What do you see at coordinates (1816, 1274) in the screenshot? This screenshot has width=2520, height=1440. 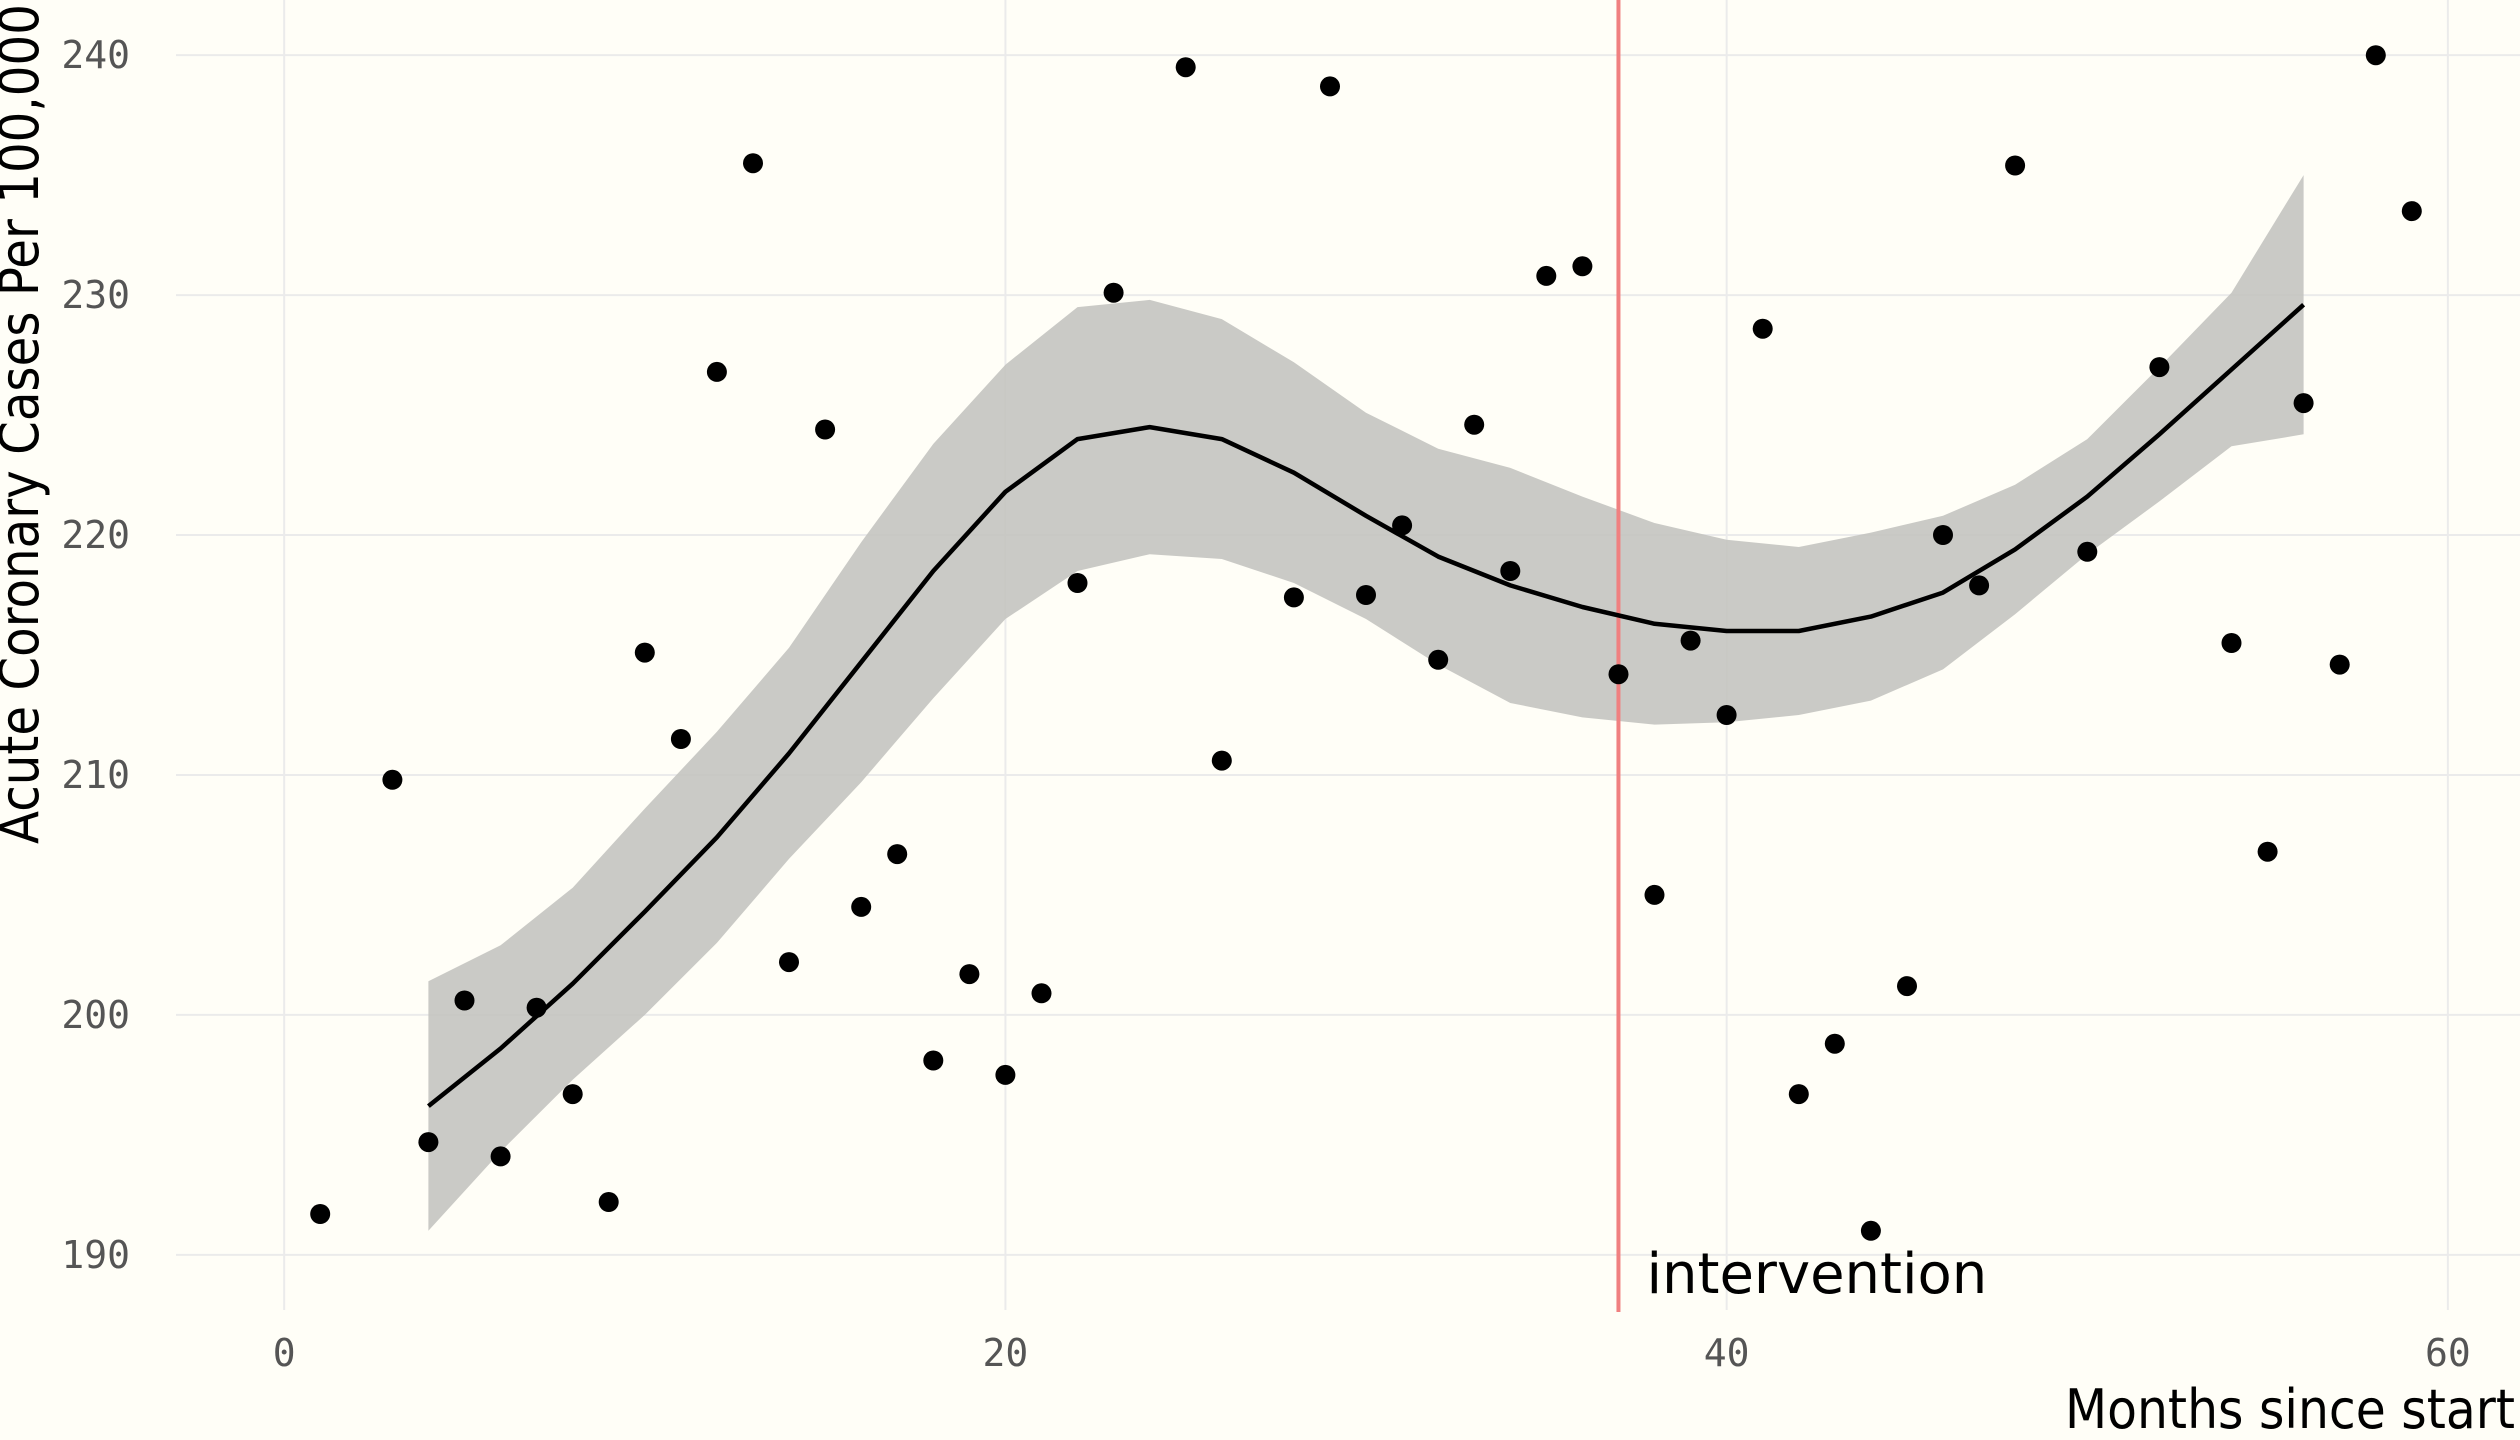 I see `intervention-label: intervention` at bounding box center [1816, 1274].